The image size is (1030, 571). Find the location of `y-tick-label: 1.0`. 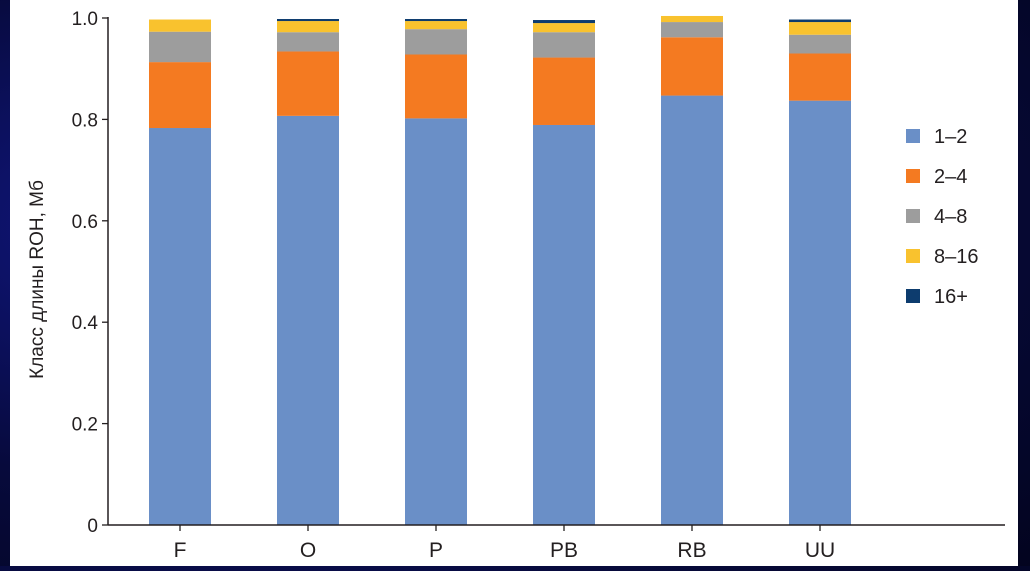

y-tick-label: 1.0 is located at coordinates (85, 19).